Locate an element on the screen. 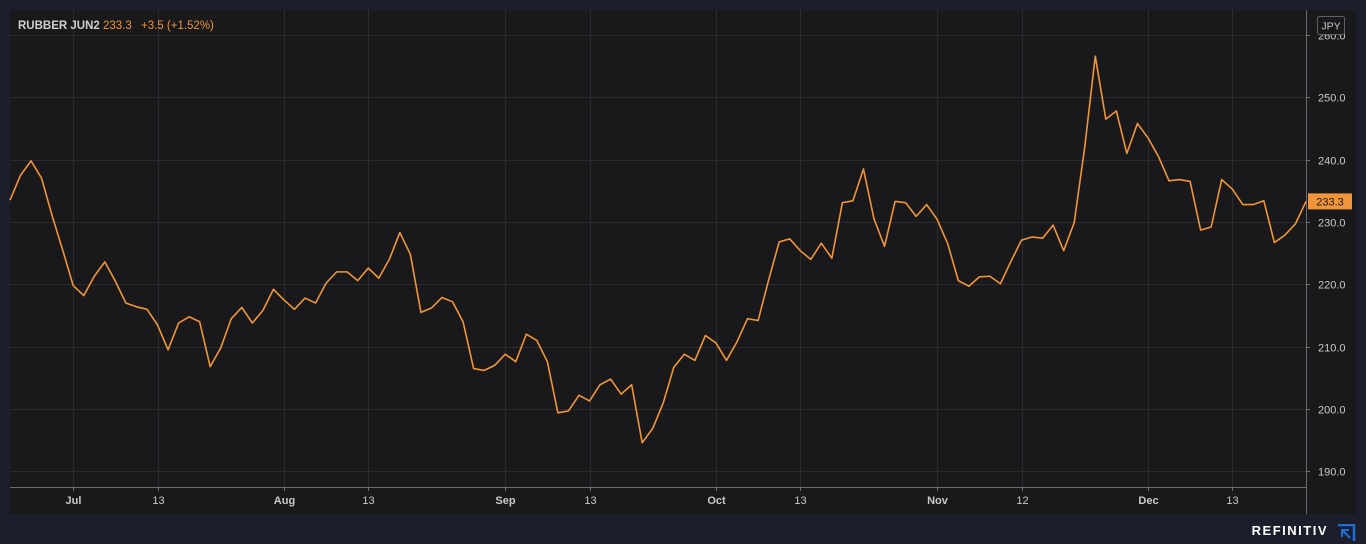 The width and height of the screenshot is (1366, 544). x-axis-band is located at coordinates (658, 500).